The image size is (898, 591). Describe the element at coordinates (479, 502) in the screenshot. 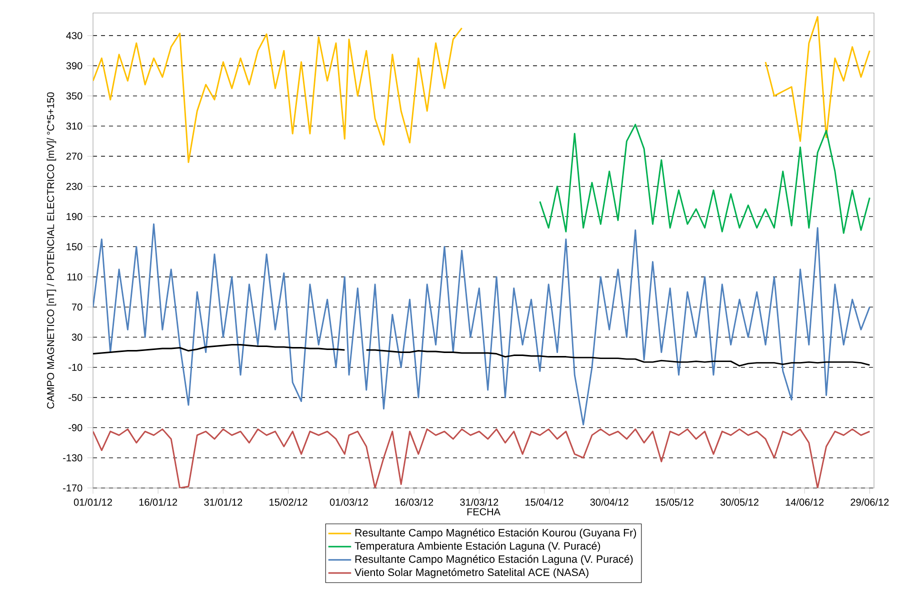

I see `x-tick-label: 31/03/12` at that location.